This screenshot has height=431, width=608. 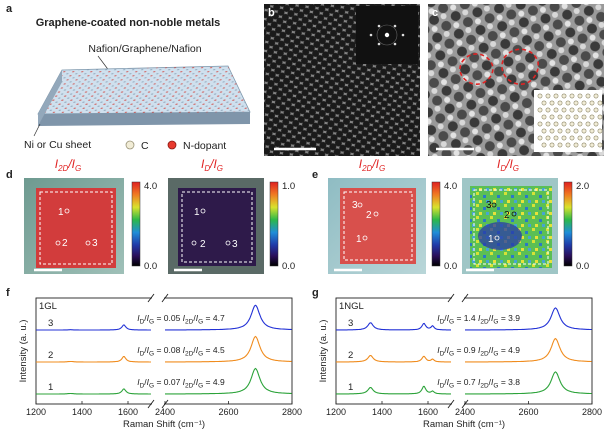 What do you see at coordinates (23, 351) in the screenshot?
I see `y-axis-label: Intensity (a. u.)` at bounding box center [23, 351].